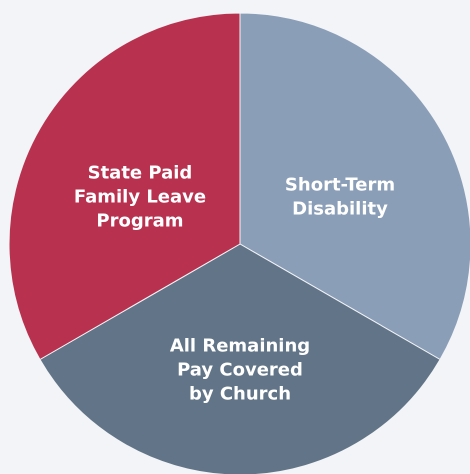  Describe the element at coordinates (240, 370) in the screenshot. I see `slice-label: All Remaining Pay Covered by Church` at that location.